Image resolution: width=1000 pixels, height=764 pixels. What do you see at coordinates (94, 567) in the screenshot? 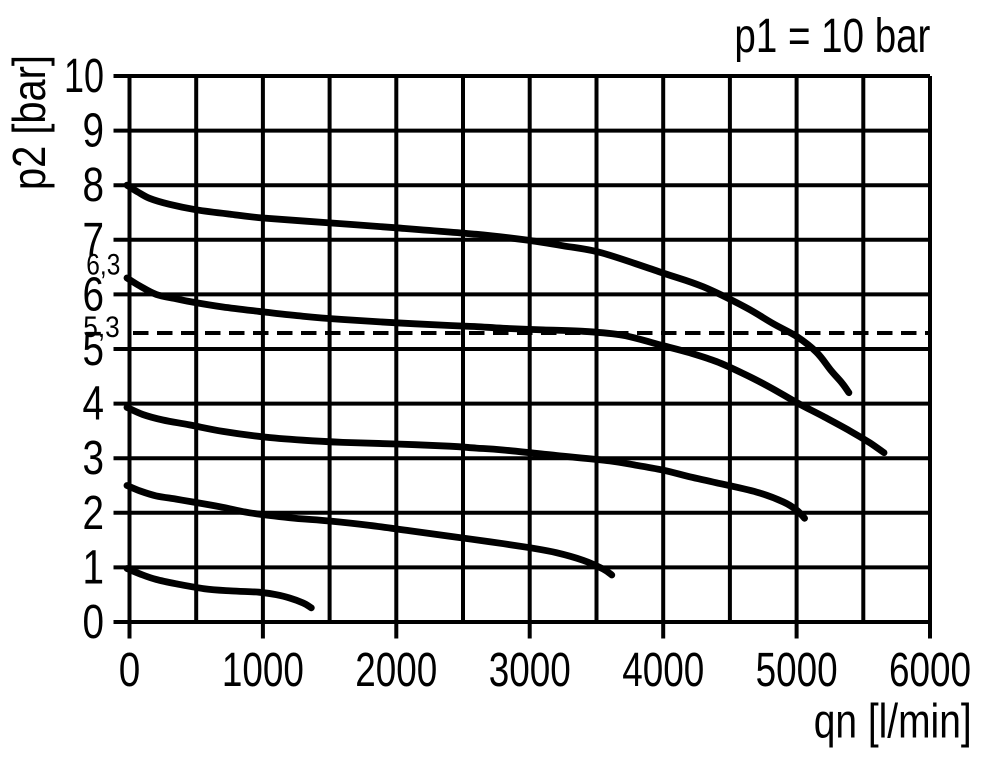
I see `svg-text: 1` at bounding box center [94, 567].